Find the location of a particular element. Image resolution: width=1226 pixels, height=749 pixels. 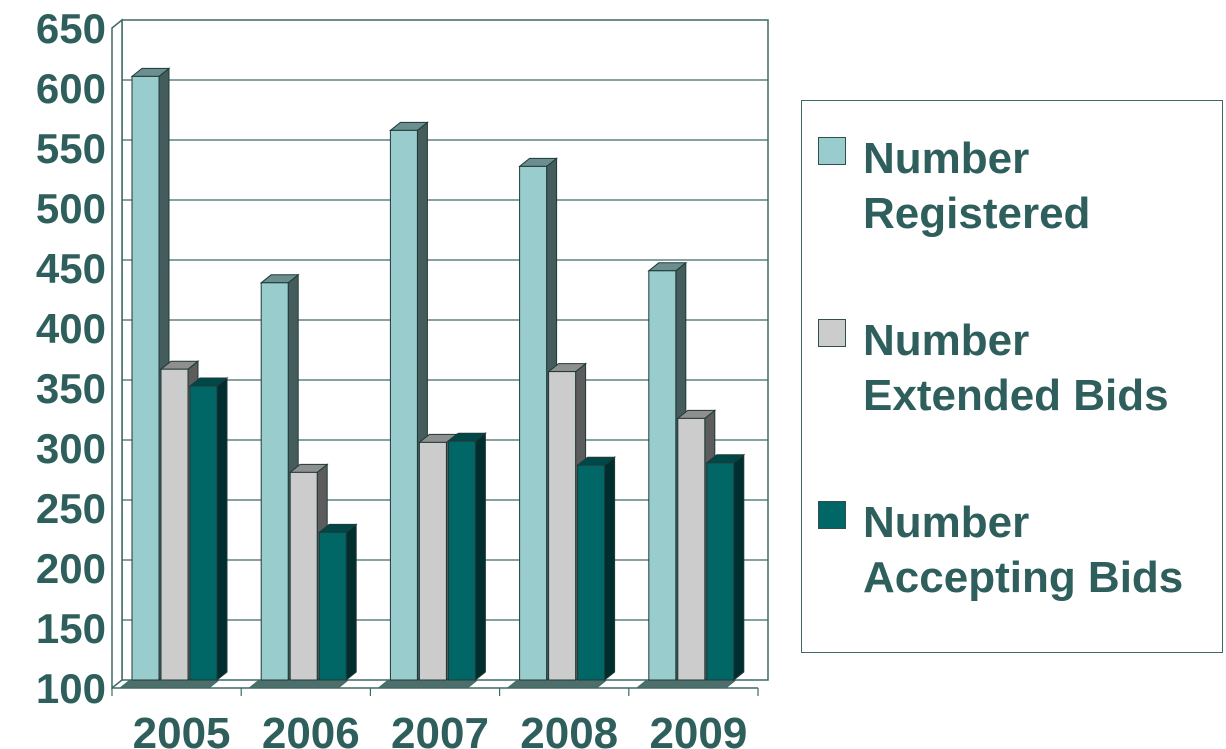

y-tick-label: 300 is located at coordinates (71, 448).